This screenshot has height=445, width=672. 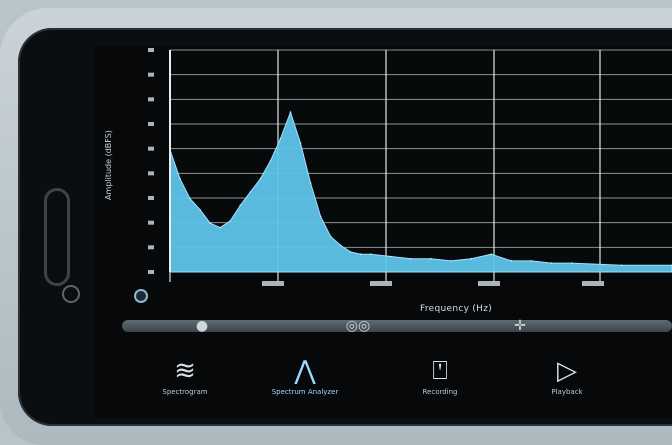 What do you see at coordinates (567, 392) in the screenshot?
I see `tab-playback-label: Playback` at bounding box center [567, 392].